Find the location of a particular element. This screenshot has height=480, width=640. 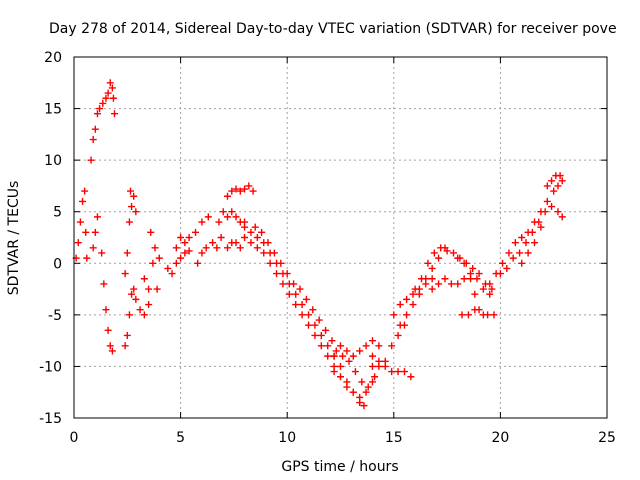

y-tick-label: -15 is located at coordinates (50, 419).